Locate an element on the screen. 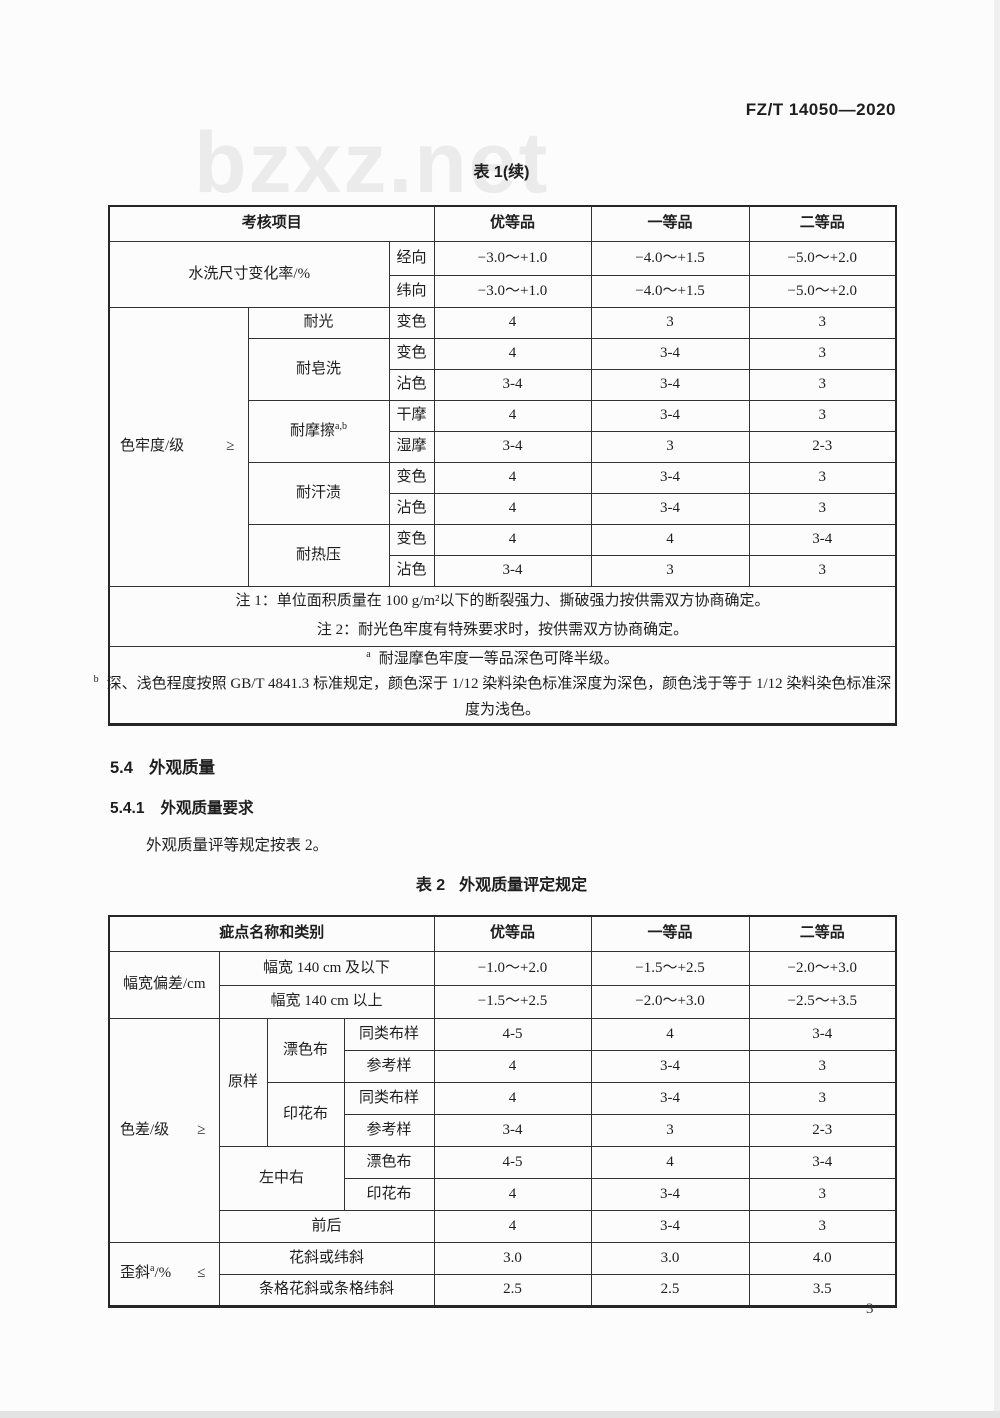  t1-wash-warp-s: −5.0～+2.0 is located at coordinates (822, 258).